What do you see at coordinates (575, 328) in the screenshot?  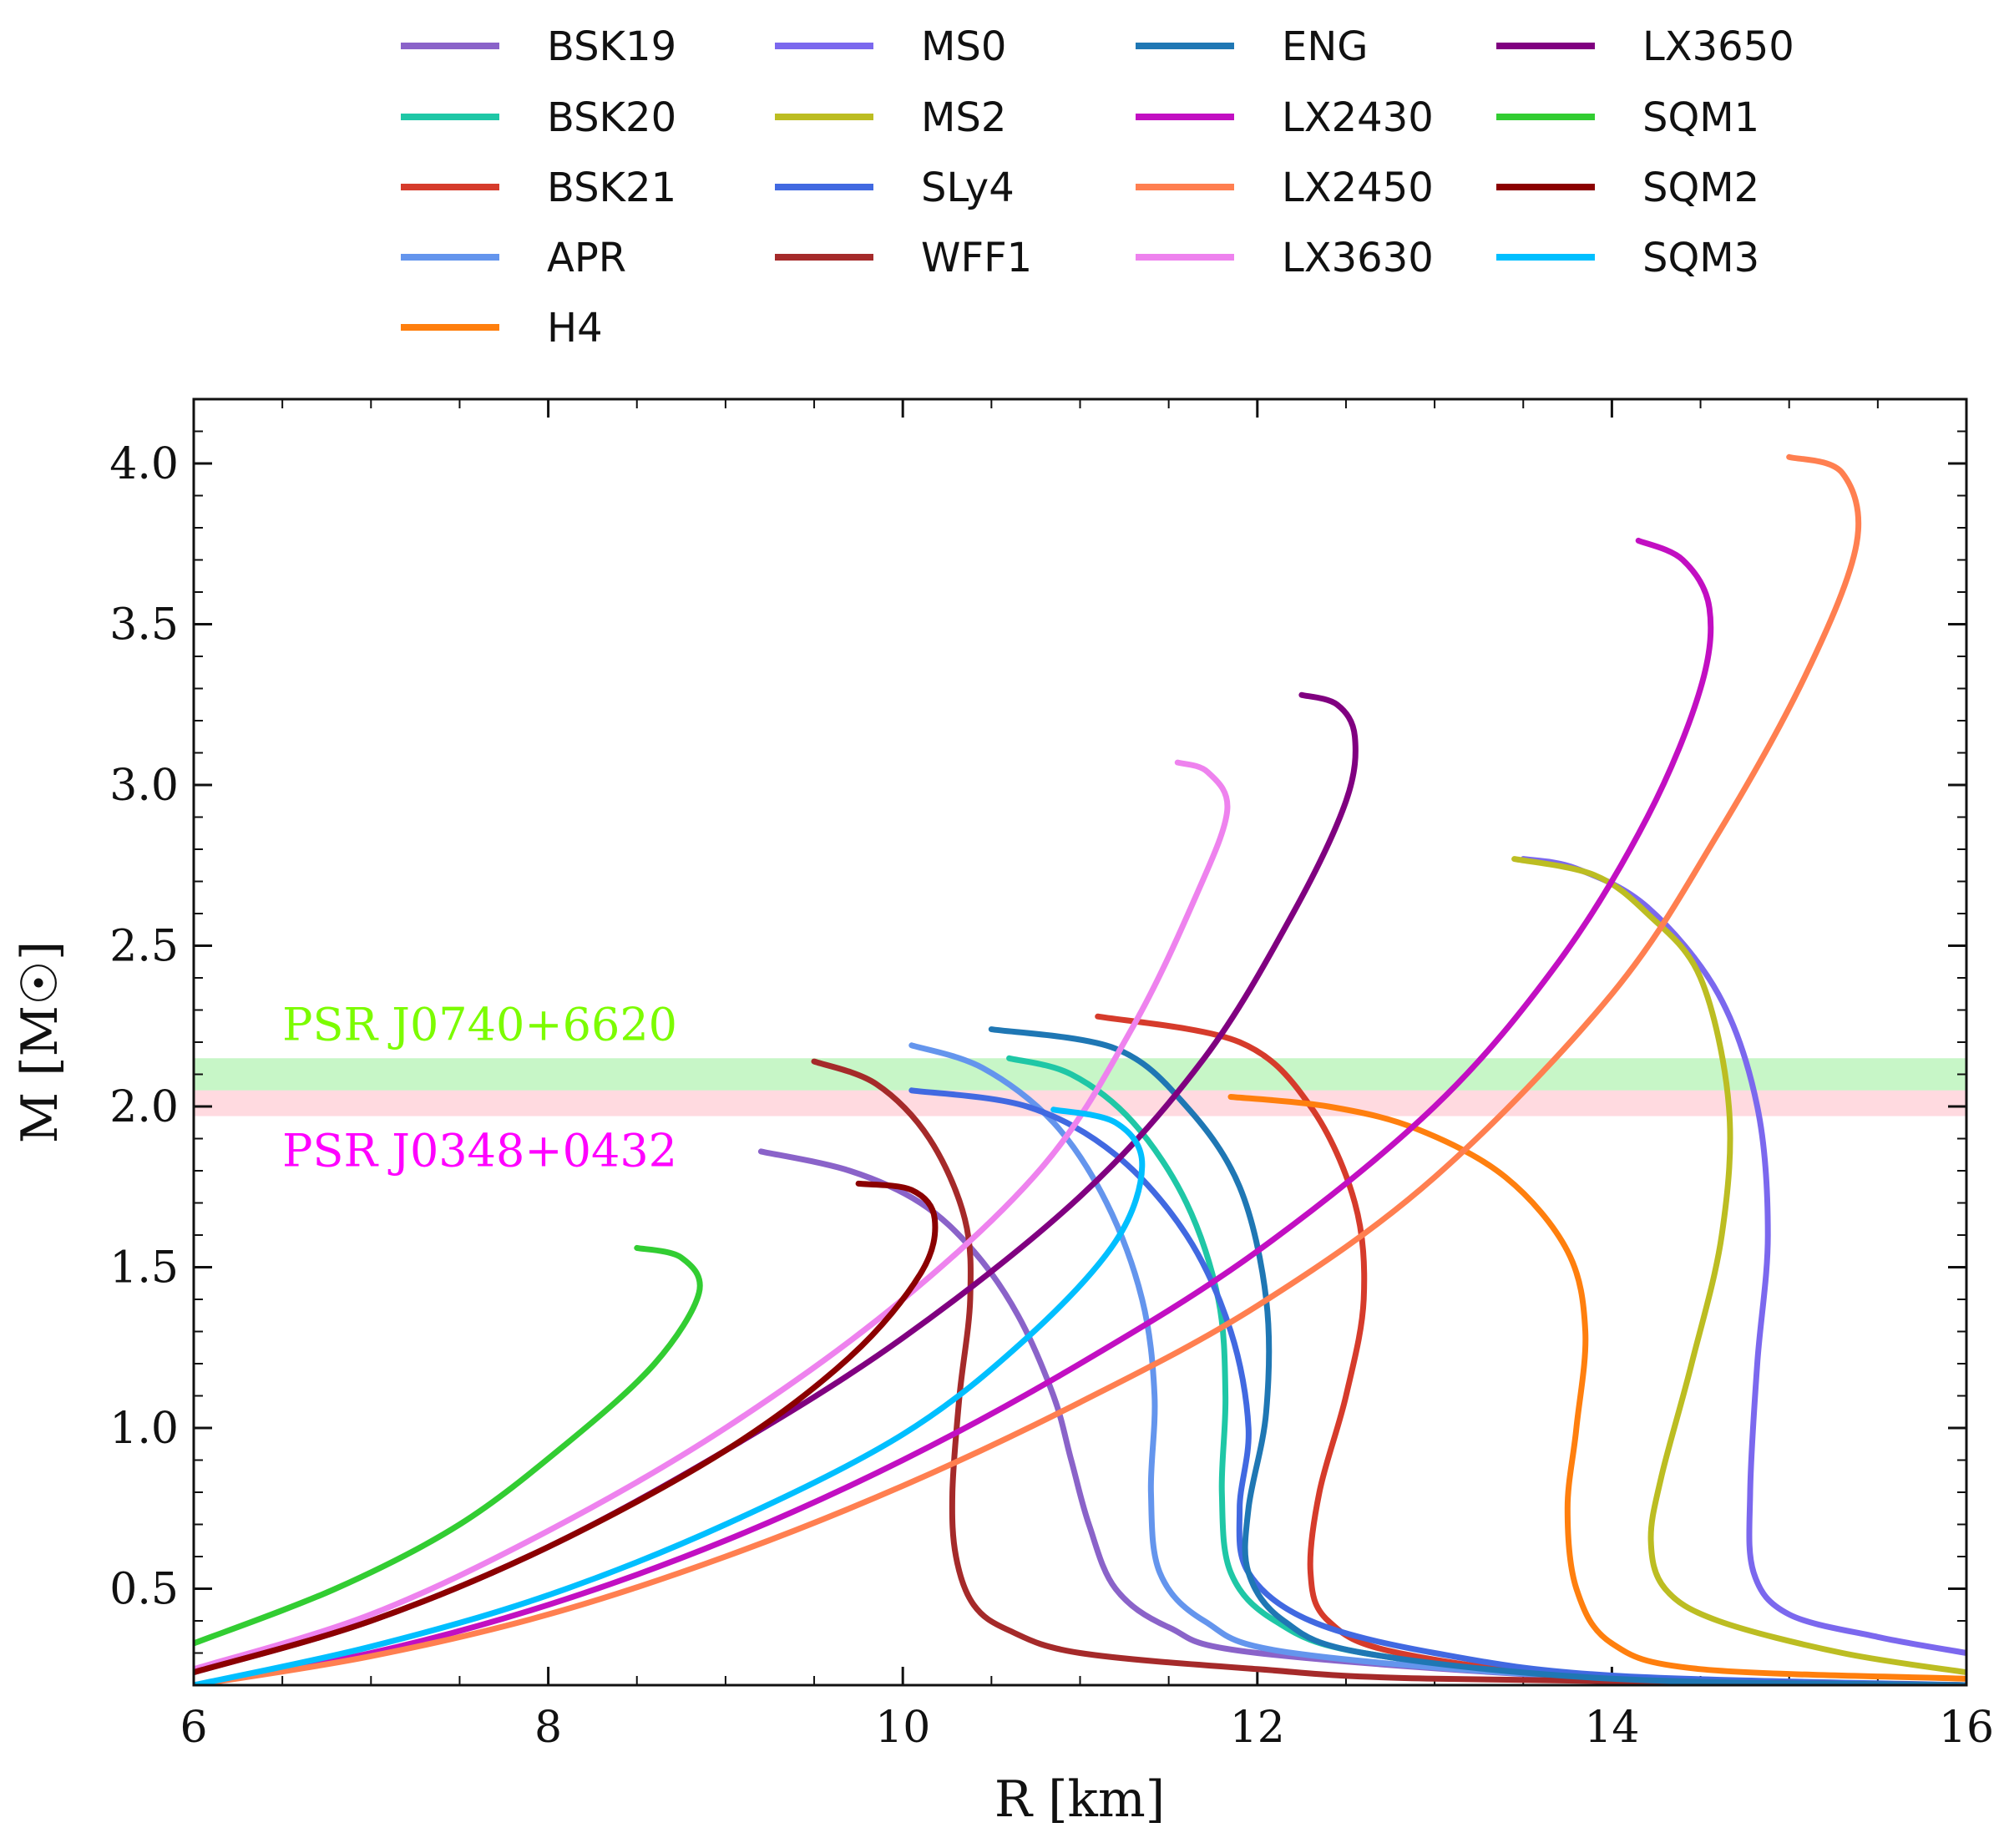 I see `legend-label-h4: H4` at bounding box center [575, 328].